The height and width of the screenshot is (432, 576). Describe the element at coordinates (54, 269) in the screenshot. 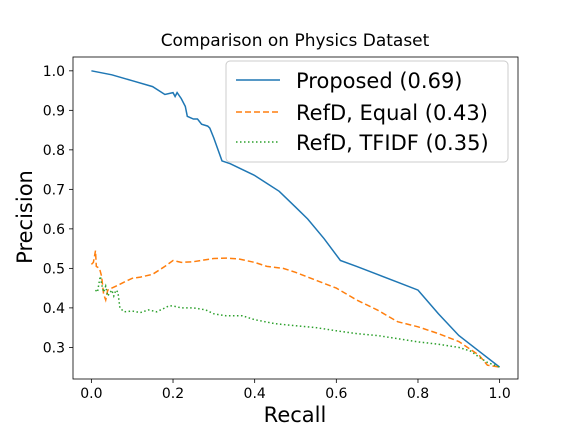

I see `y-tick-label: 0.5` at that location.